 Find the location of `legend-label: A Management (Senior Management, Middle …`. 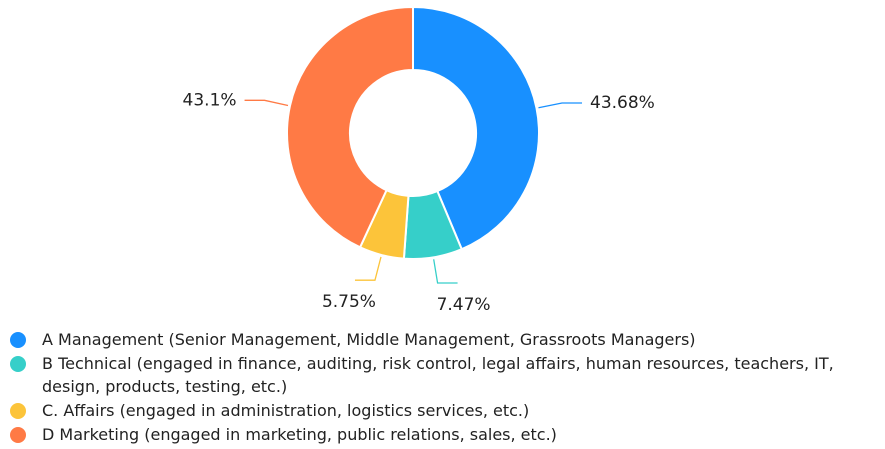

legend-label: A Management (Senior Management, Middle … is located at coordinates (369, 339).